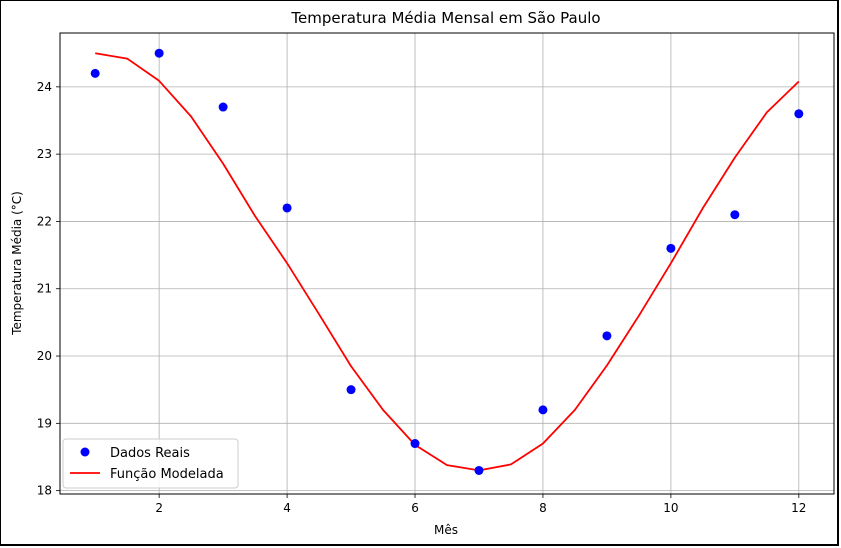 Image resolution: width=841 pixels, height=548 pixels. What do you see at coordinates (44, 423) in the screenshot?
I see `y-tick-label: 19` at bounding box center [44, 423].